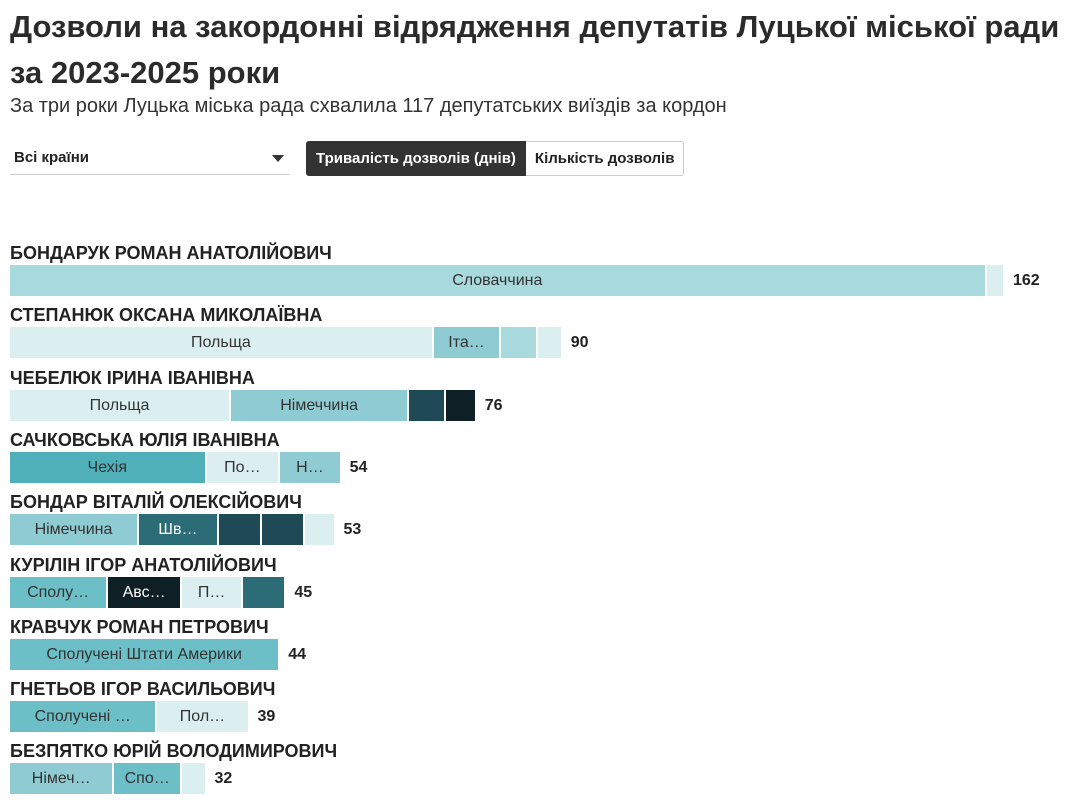 This screenshot has height=800, width=1075. Describe the element at coordinates (303, 592) in the screenshot. I see `bar-total-label: 45` at that location.